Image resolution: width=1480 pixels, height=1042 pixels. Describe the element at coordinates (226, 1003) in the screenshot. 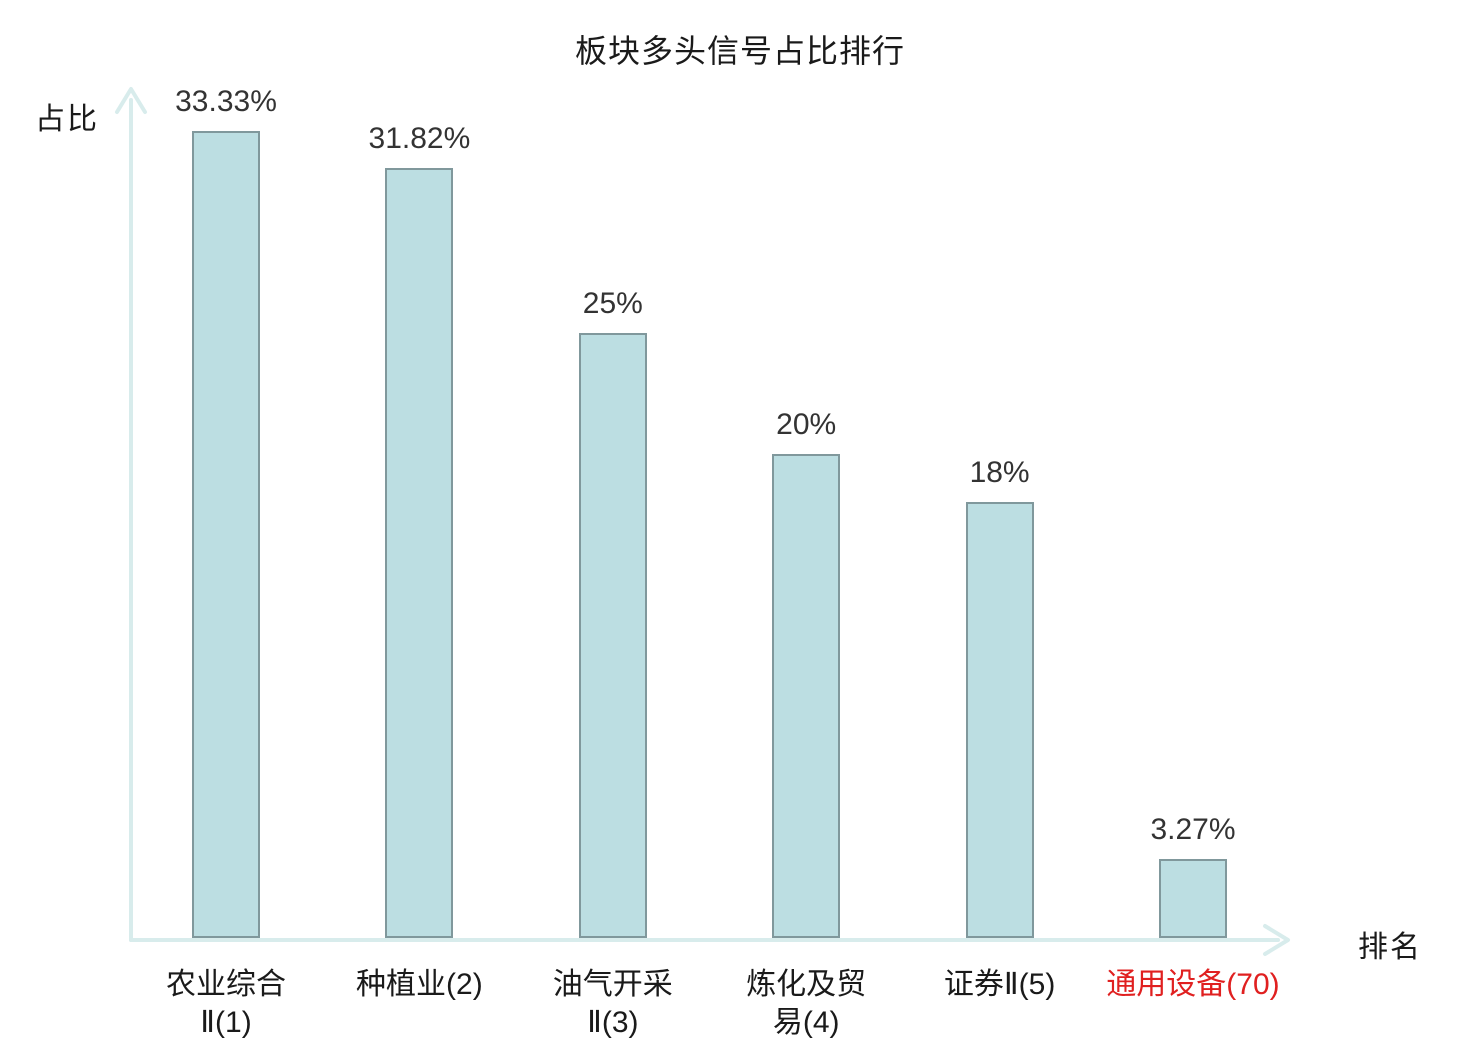

I see `category-label: 农业综合 Ⅱ(1)` at that location.